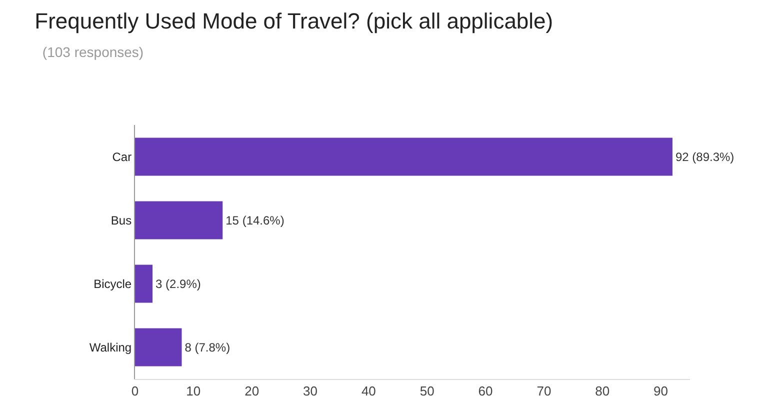 This screenshot has width=770, height=404. I want to click on data-label: 3 (2.9%), so click(178, 283).